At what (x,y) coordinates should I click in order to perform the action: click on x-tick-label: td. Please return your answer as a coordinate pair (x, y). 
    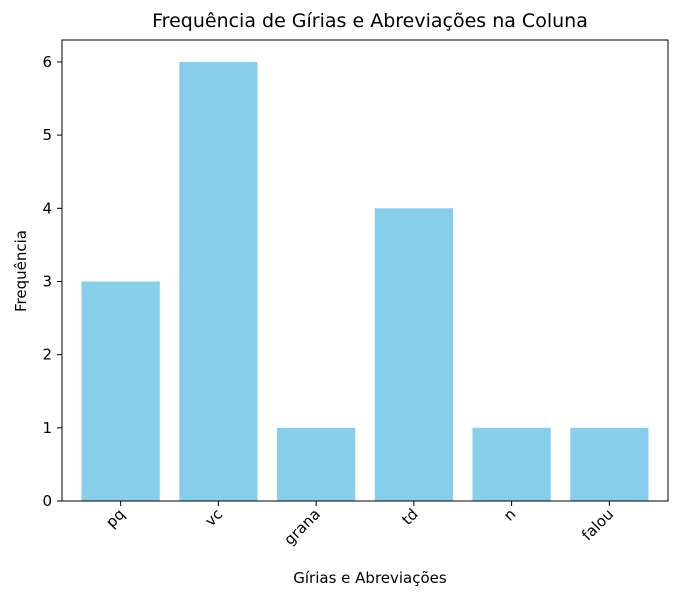
    Looking at the image, I should click on (410, 517).